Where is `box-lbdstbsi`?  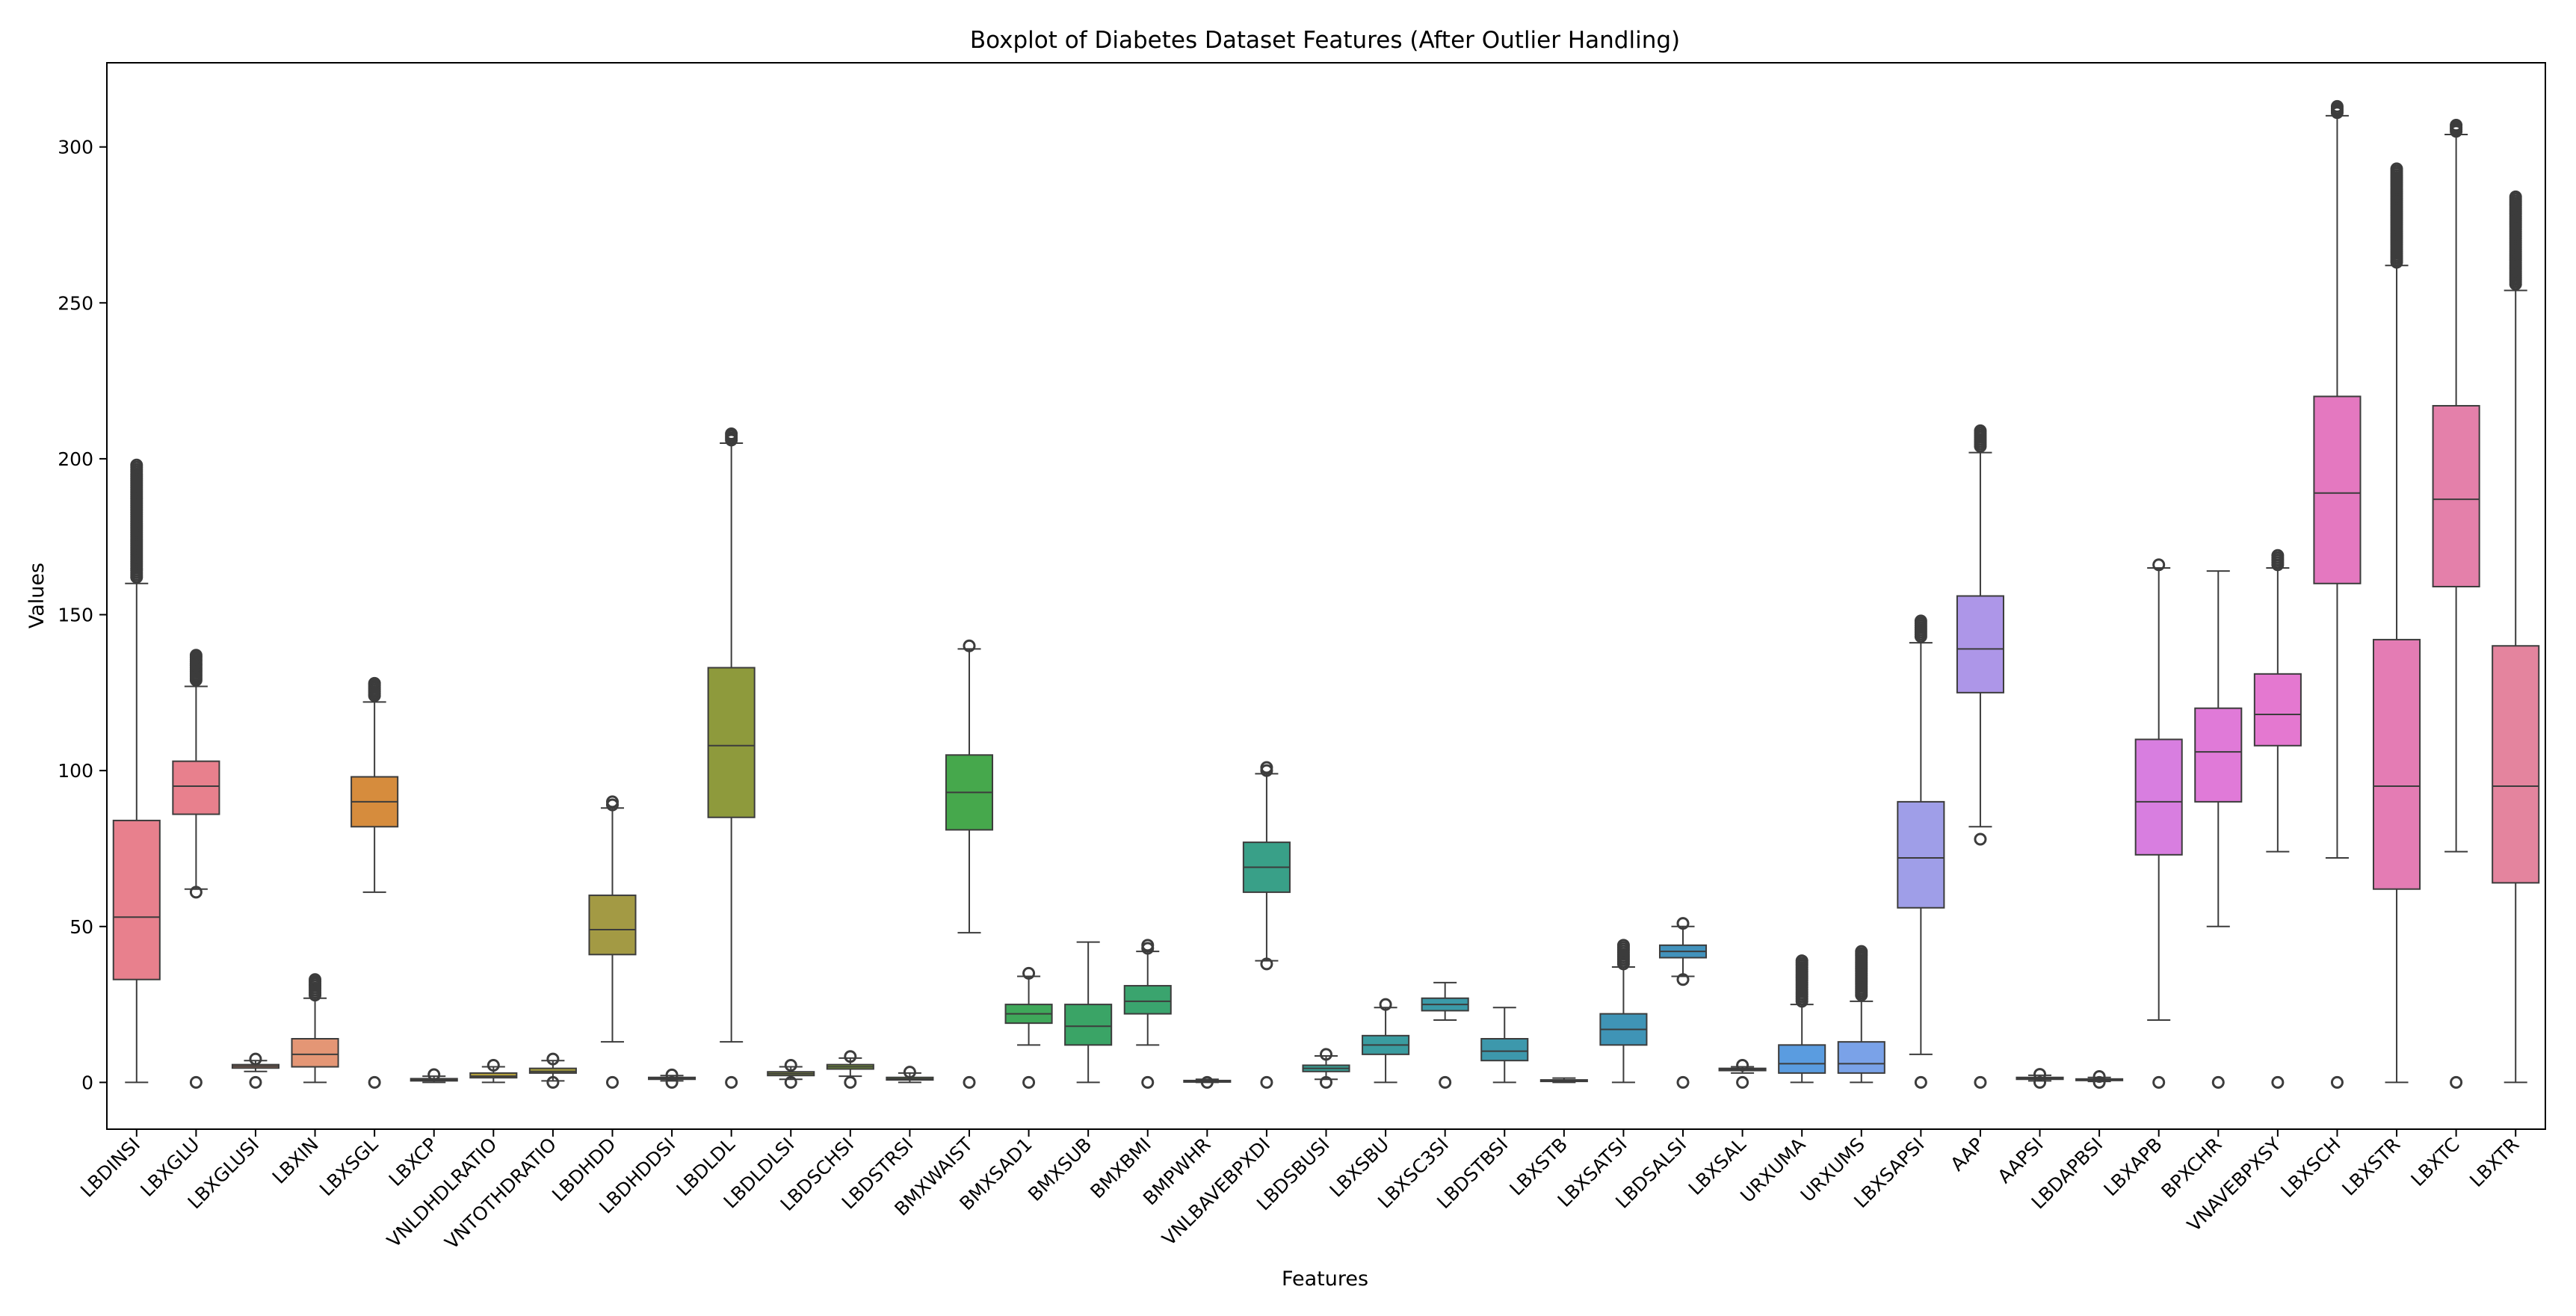
box-lbdstbsi is located at coordinates (1504, 1045).